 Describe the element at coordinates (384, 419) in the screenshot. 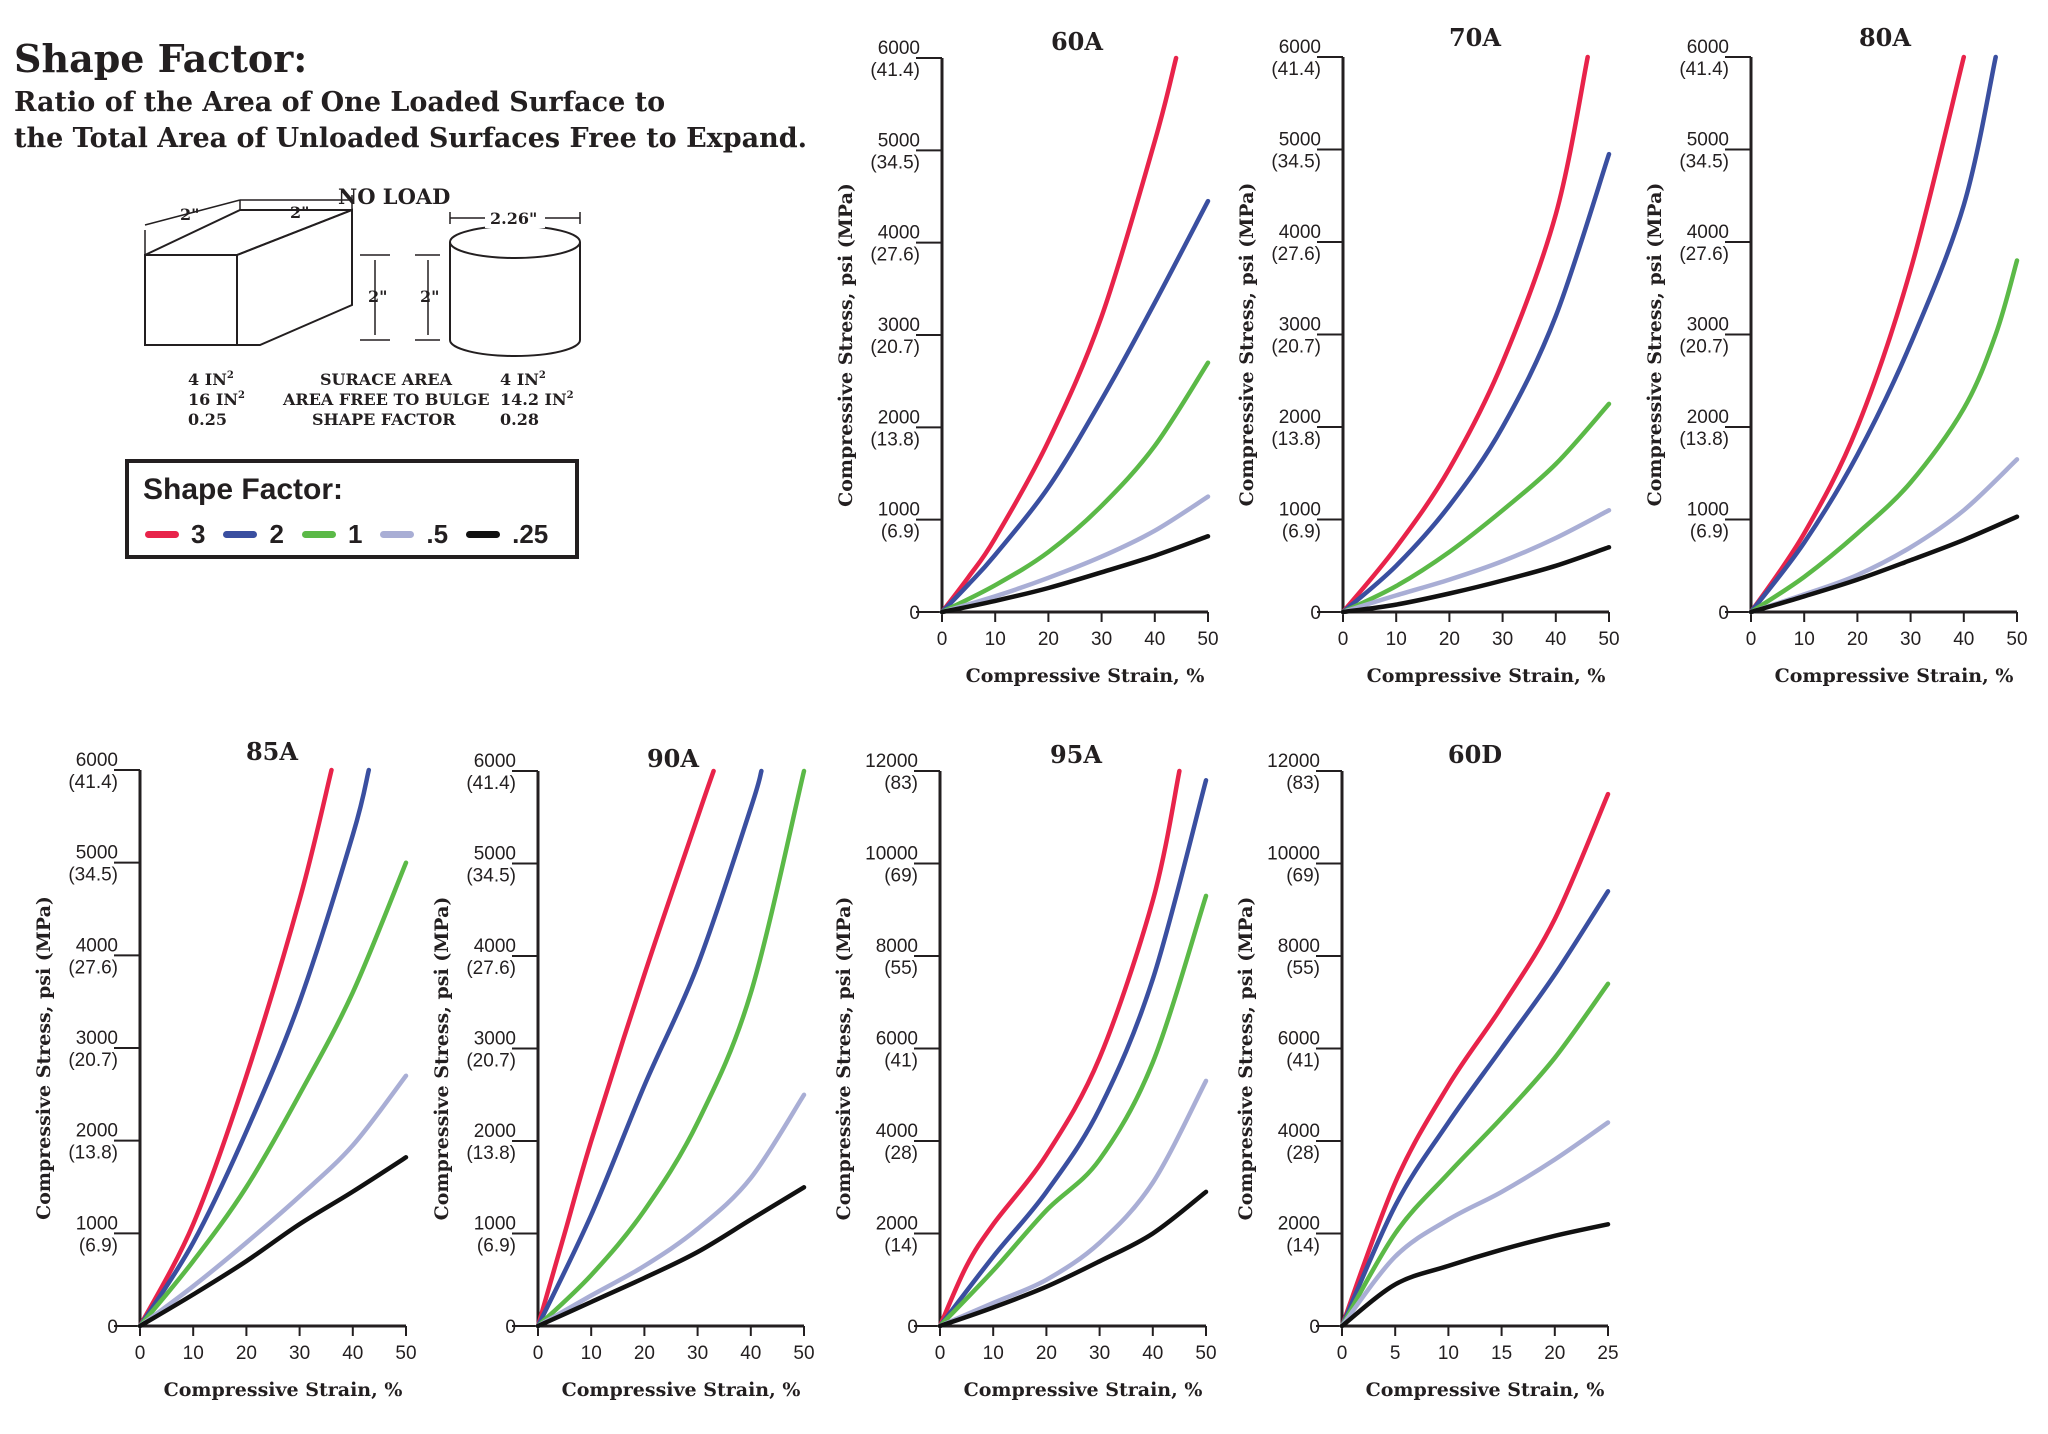

I see `shape-factor-label: SHAPE FACTOR` at that location.